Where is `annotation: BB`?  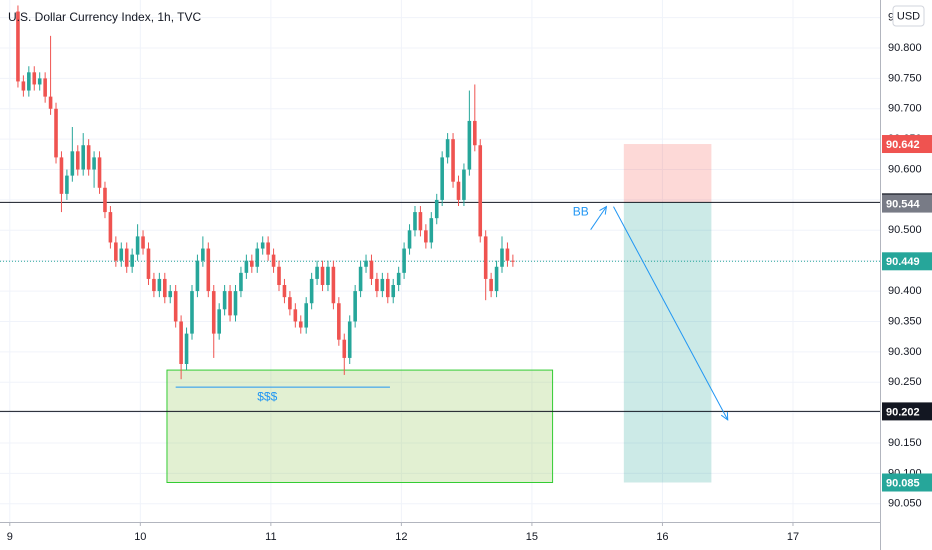
annotation: BB is located at coordinates (581, 211).